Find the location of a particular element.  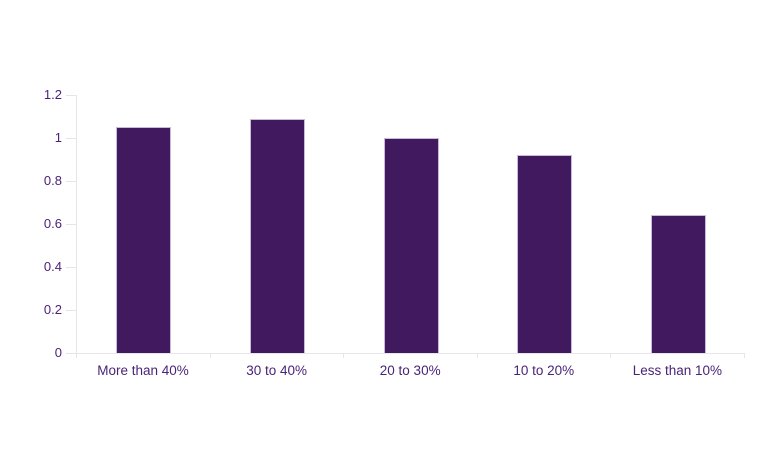

y-axis-tick-label: 1.2 is located at coordinates (52, 94).